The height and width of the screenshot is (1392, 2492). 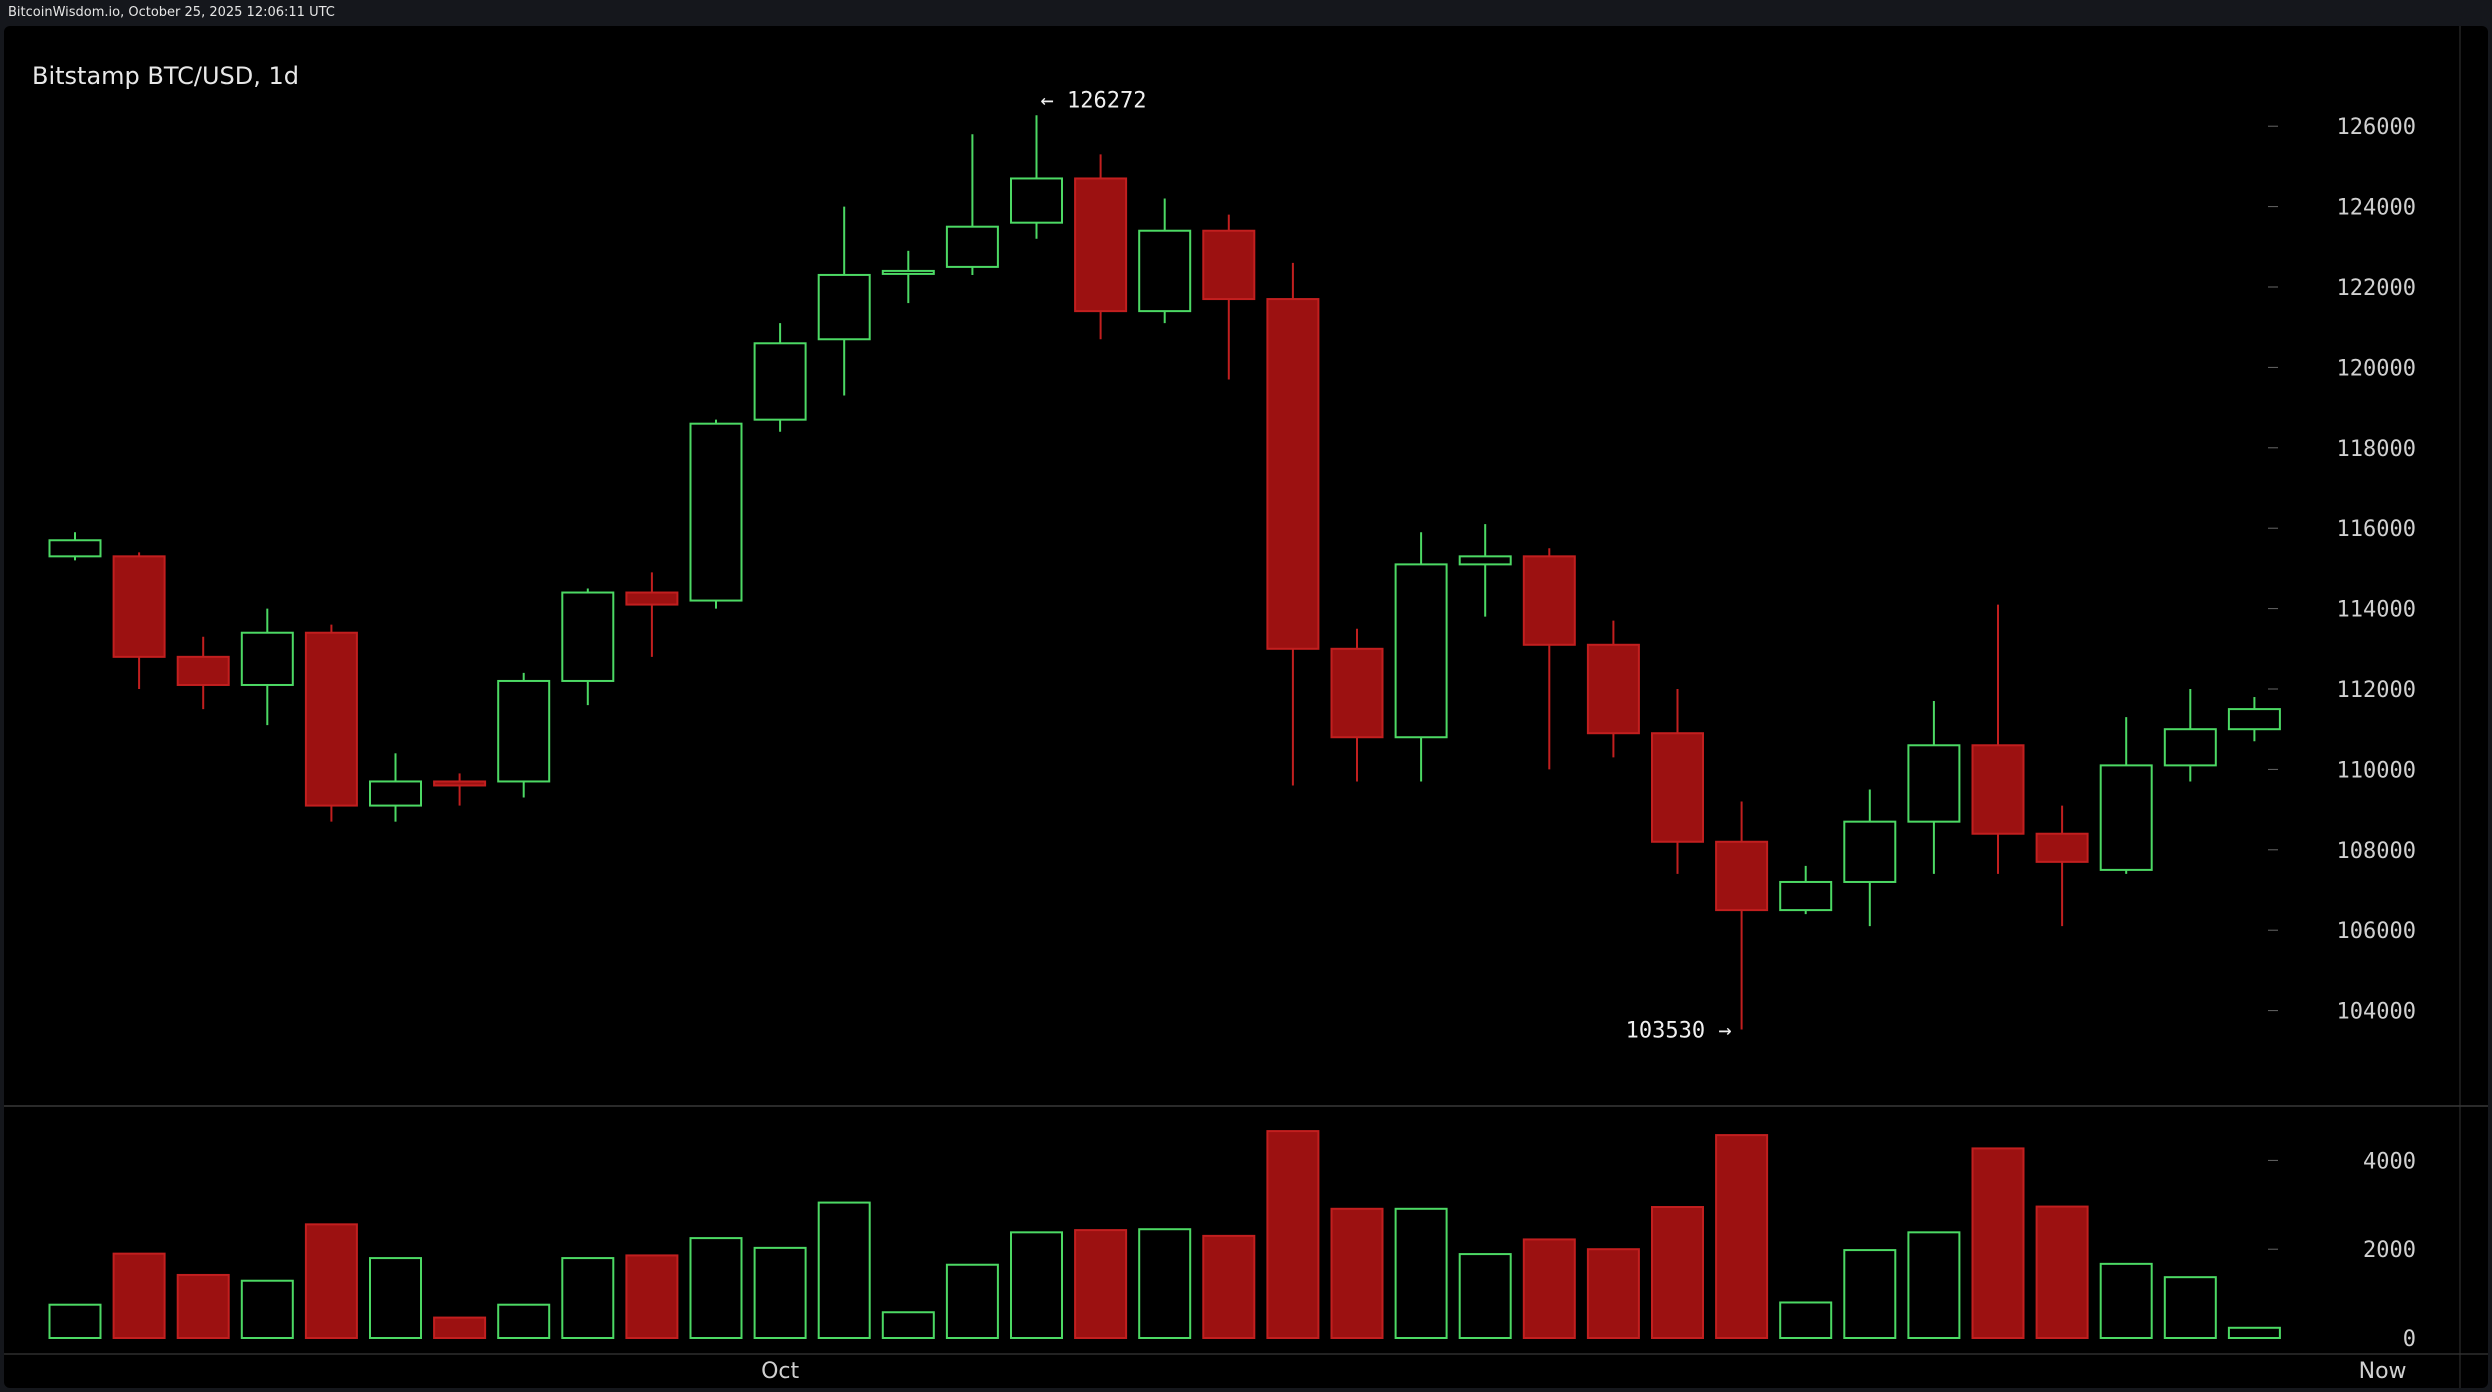 What do you see at coordinates (2376, 851) in the screenshot?
I see `price-tick-label: 108000` at bounding box center [2376, 851].